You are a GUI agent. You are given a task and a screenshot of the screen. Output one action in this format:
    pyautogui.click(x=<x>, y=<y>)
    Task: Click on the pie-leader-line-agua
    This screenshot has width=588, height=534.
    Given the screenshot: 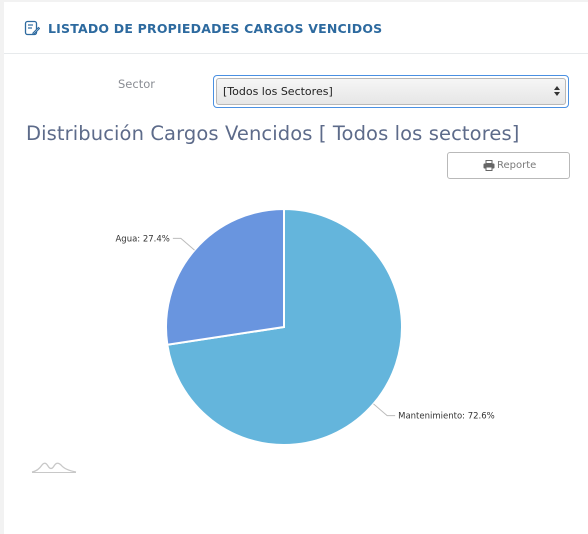 What is the action you would take?
    pyautogui.click(x=183, y=244)
    